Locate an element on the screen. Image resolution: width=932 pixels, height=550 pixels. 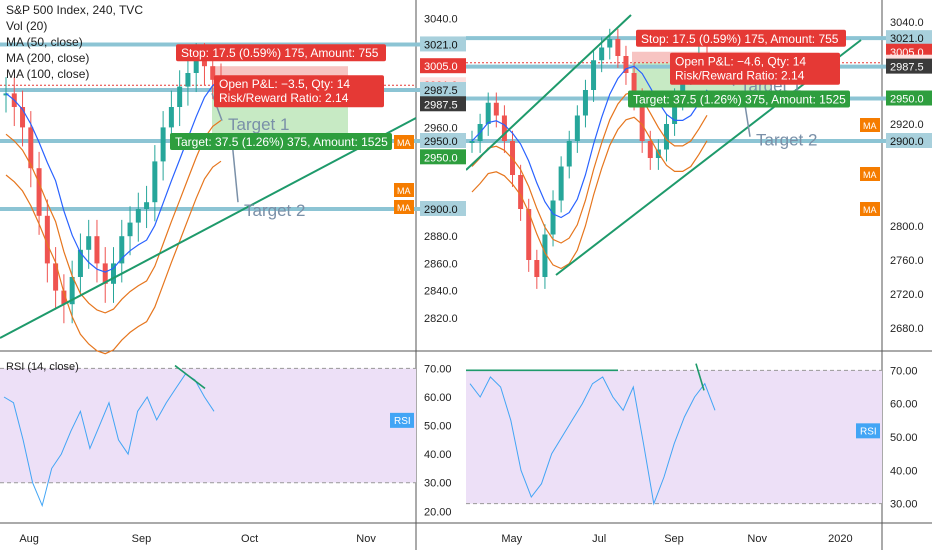
rsi-tick-label: 30.00 is located at coordinates (438, 484).